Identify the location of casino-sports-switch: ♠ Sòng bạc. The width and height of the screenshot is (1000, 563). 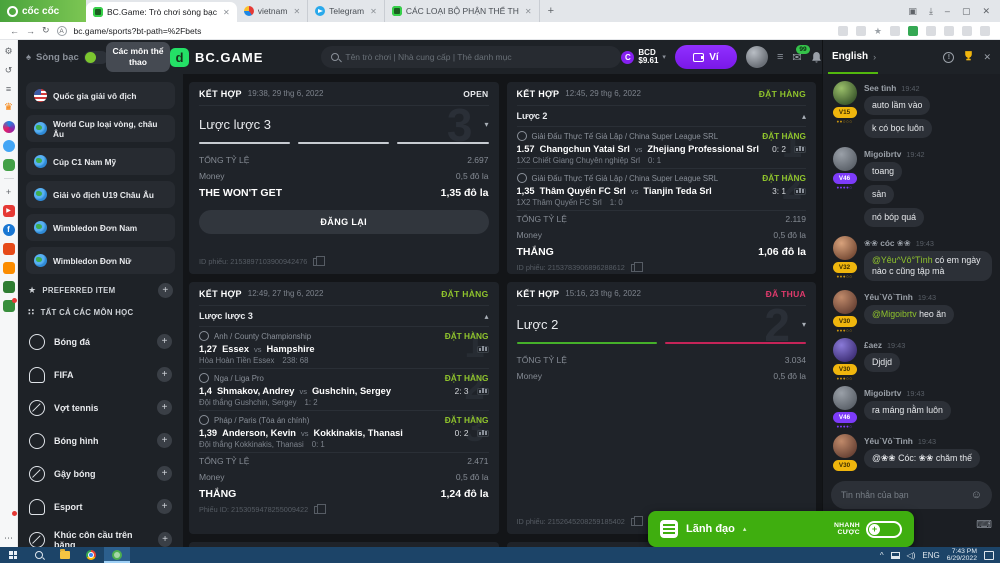
(85, 57).